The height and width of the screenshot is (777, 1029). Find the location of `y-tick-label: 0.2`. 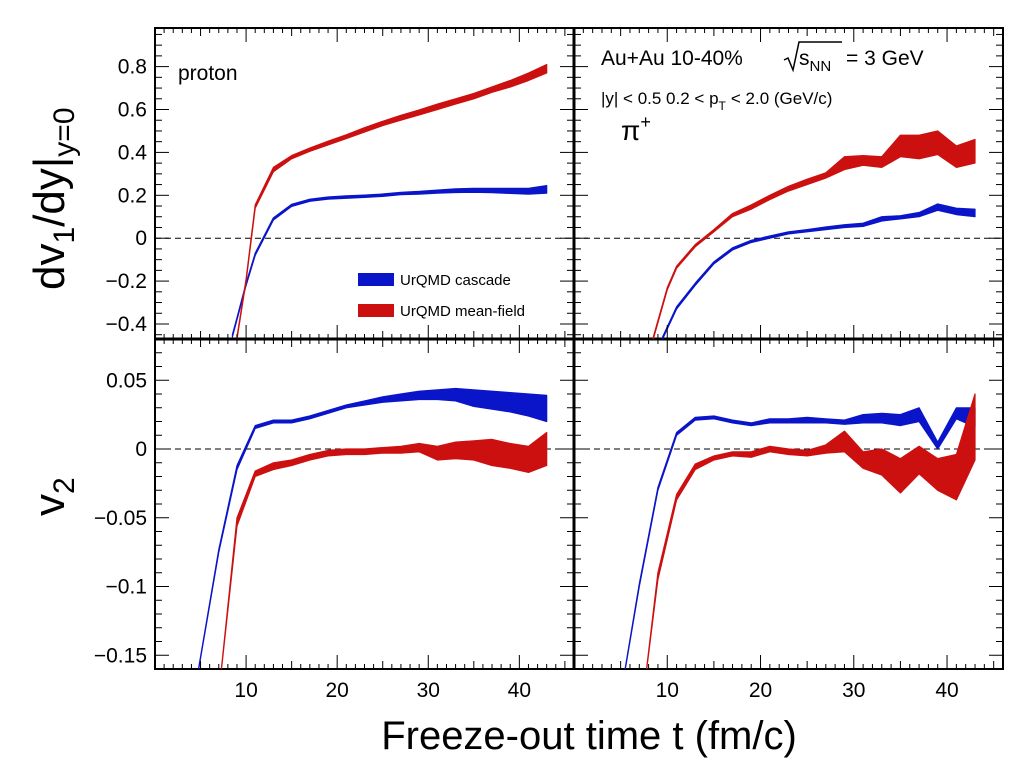

y-tick-label: 0.2 is located at coordinates (132, 195).